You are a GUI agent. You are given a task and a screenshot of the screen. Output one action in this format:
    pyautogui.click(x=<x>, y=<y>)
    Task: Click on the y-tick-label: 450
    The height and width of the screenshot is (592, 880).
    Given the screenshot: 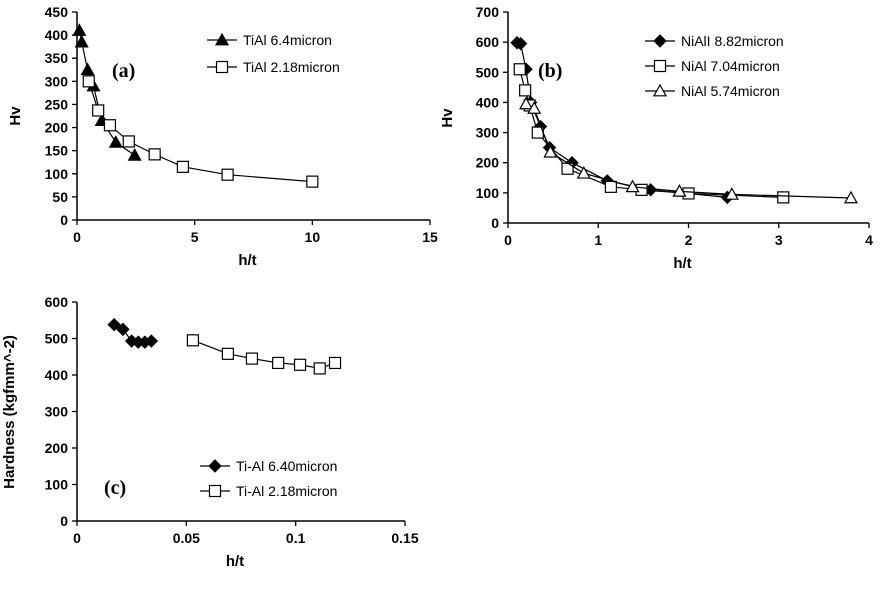 What is the action you would take?
    pyautogui.click(x=57, y=12)
    